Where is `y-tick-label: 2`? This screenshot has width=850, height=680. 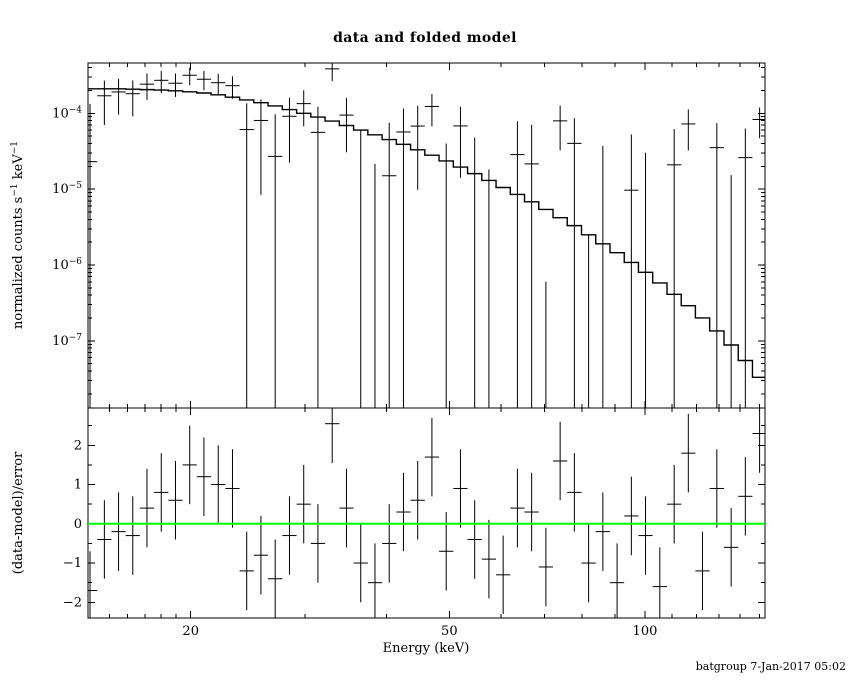
y-tick-label: 2 is located at coordinates (78, 445).